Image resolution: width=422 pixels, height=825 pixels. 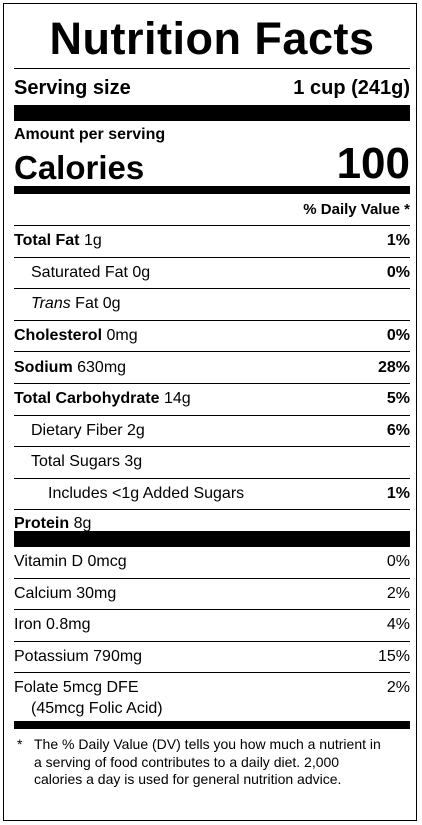 I want to click on micronutrient-dv: 4%, so click(x=398, y=625).